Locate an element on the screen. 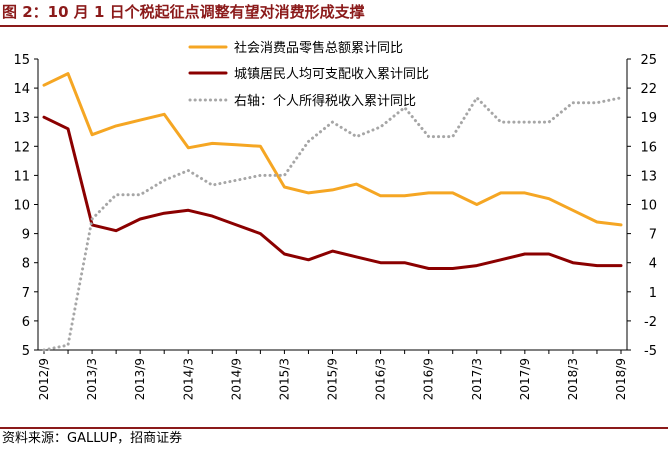 Image resolution: width=668 pixels, height=451 pixels. right-tick-label: -5 is located at coordinates (650, 351).